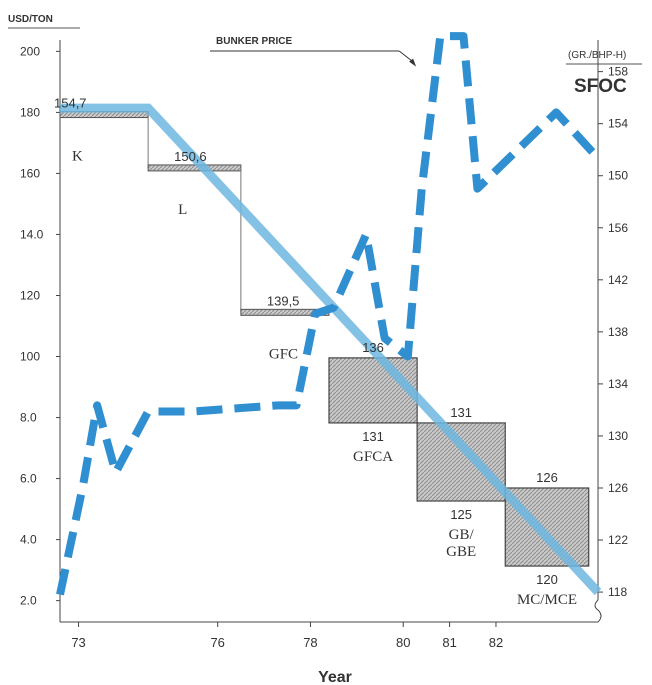  Describe the element at coordinates (618, 228) in the screenshot. I see `right-axis-tick-label: 156` at that location.